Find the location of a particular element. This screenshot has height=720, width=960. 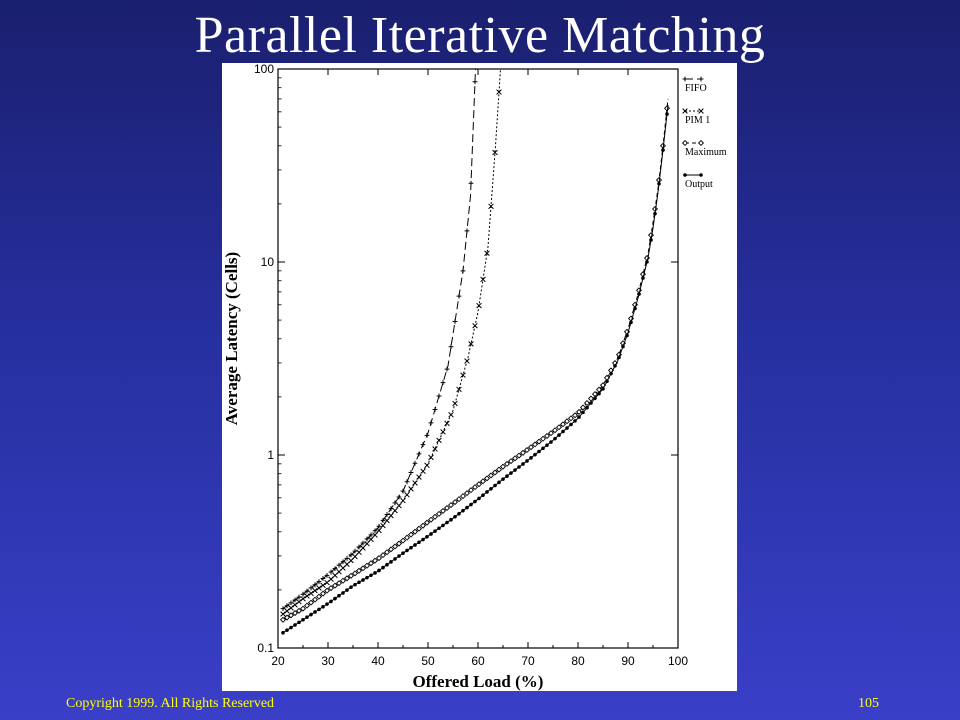

x-axis-title: Offered Load (%) is located at coordinates (478, 681).